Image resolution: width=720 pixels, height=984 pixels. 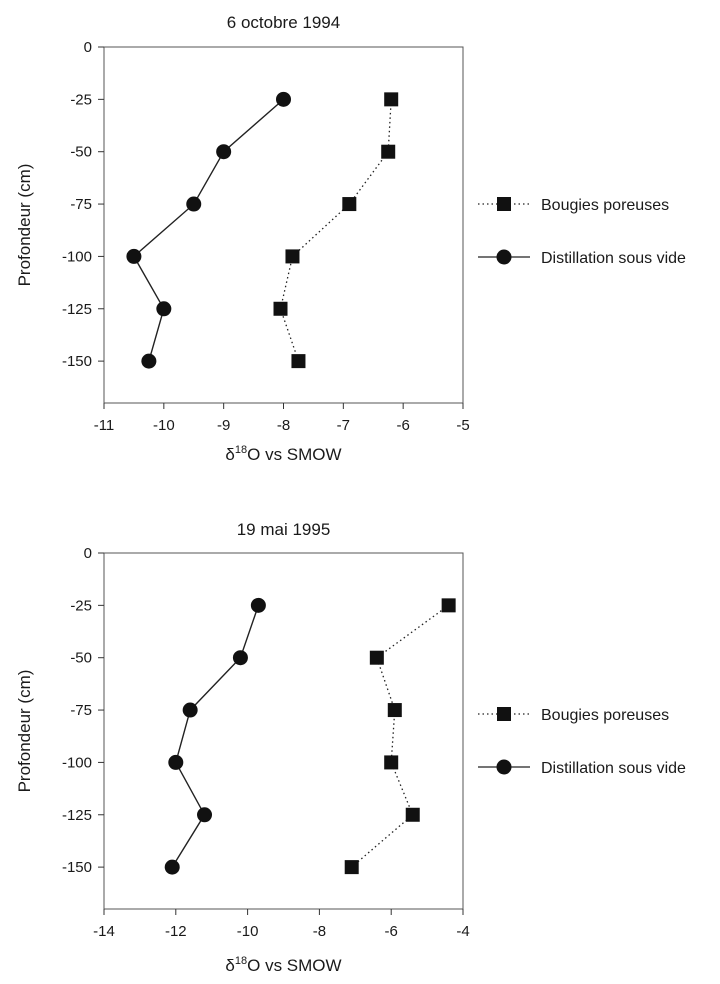 I want to click on x-tick-label: -12, so click(x=176, y=931).